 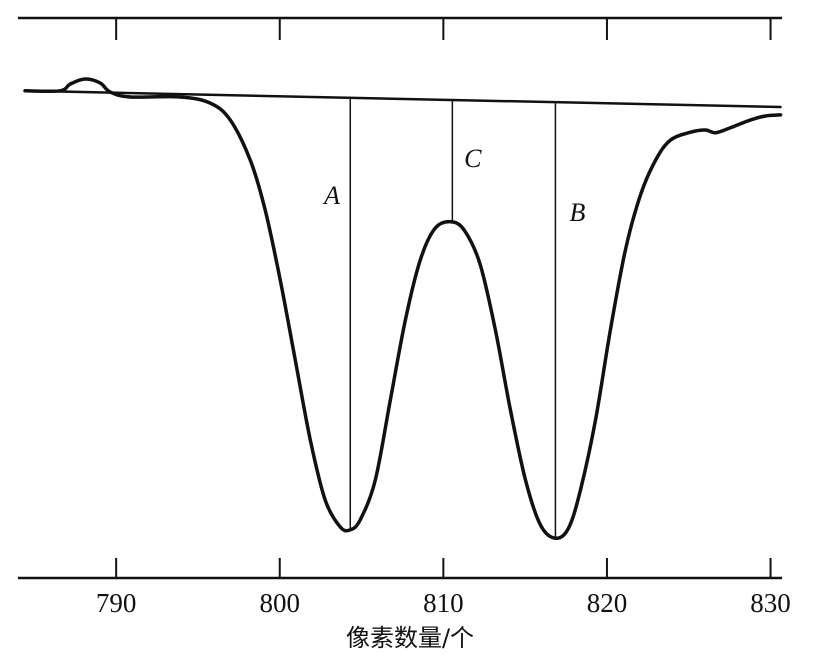 I want to click on x-axis-label: 像素数量/个, so click(x=410, y=638).